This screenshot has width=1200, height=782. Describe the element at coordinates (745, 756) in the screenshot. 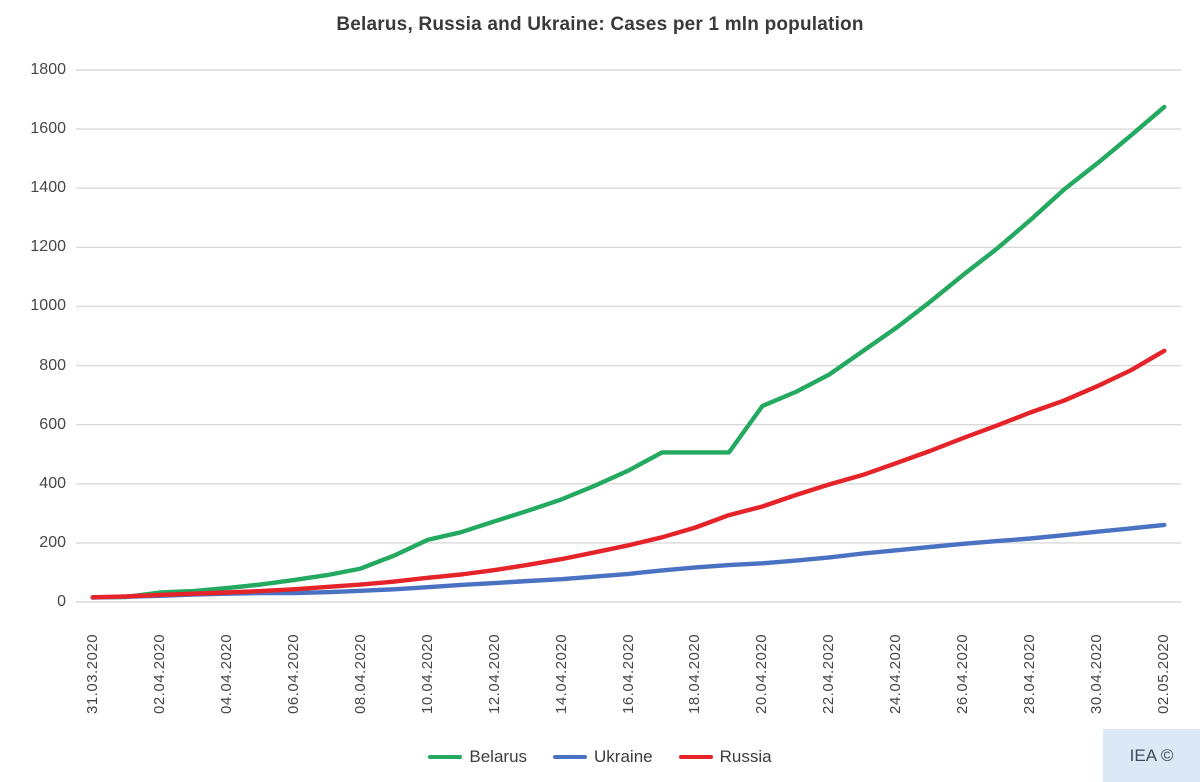

I see `legend-label-russia: Russia` at that location.